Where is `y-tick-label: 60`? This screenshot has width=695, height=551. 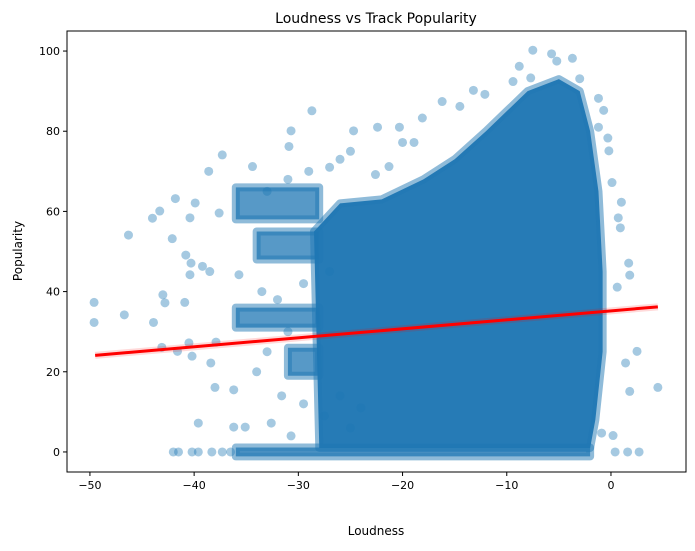
y-tick-label: 60 is located at coordinates (53, 211).